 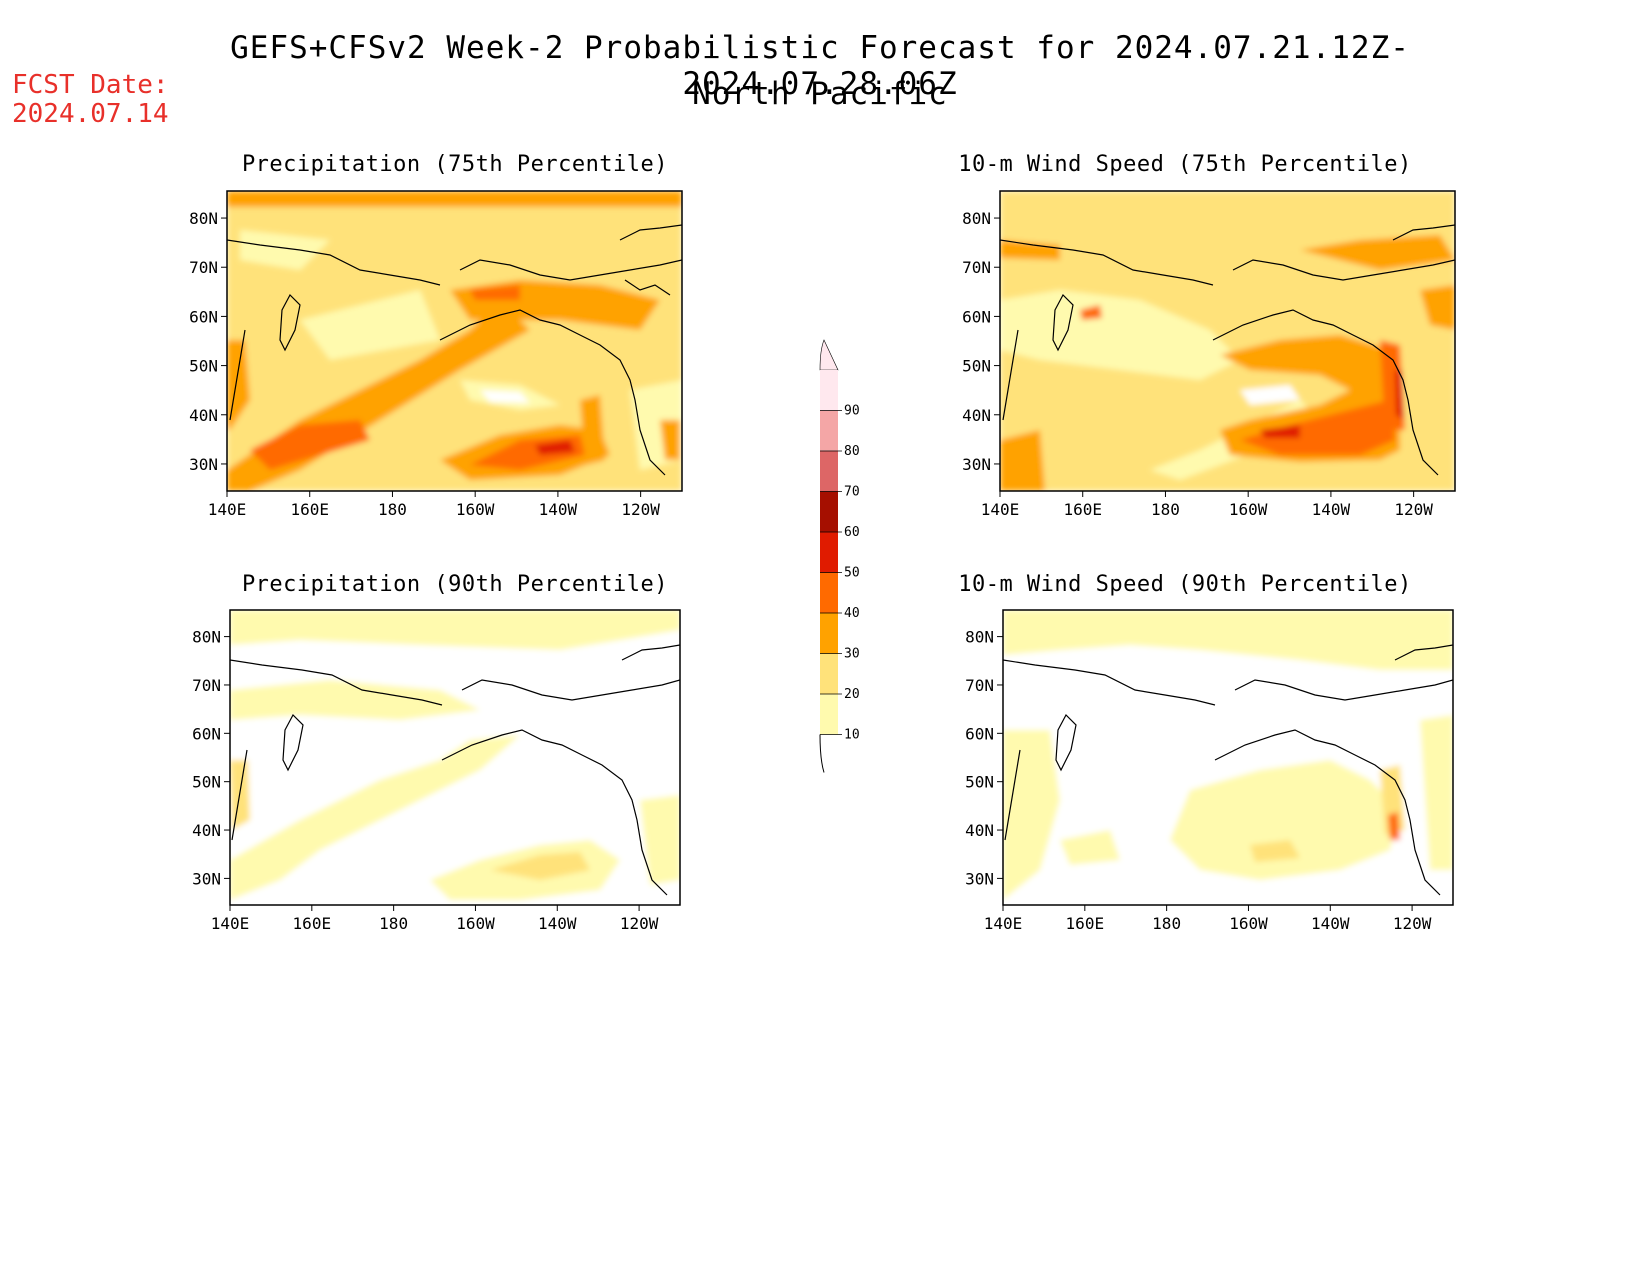 I want to click on colorbar-label: 70, so click(x=852, y=492).